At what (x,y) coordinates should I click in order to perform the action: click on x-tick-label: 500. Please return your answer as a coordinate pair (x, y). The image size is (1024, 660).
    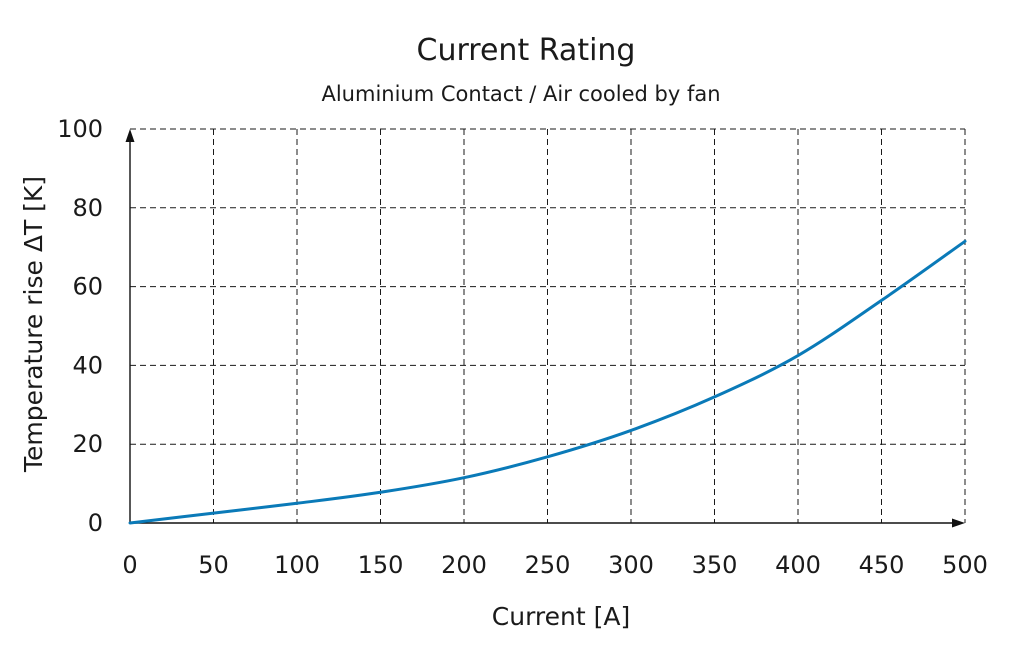
    Looking at the image, I should click on (965, 565).